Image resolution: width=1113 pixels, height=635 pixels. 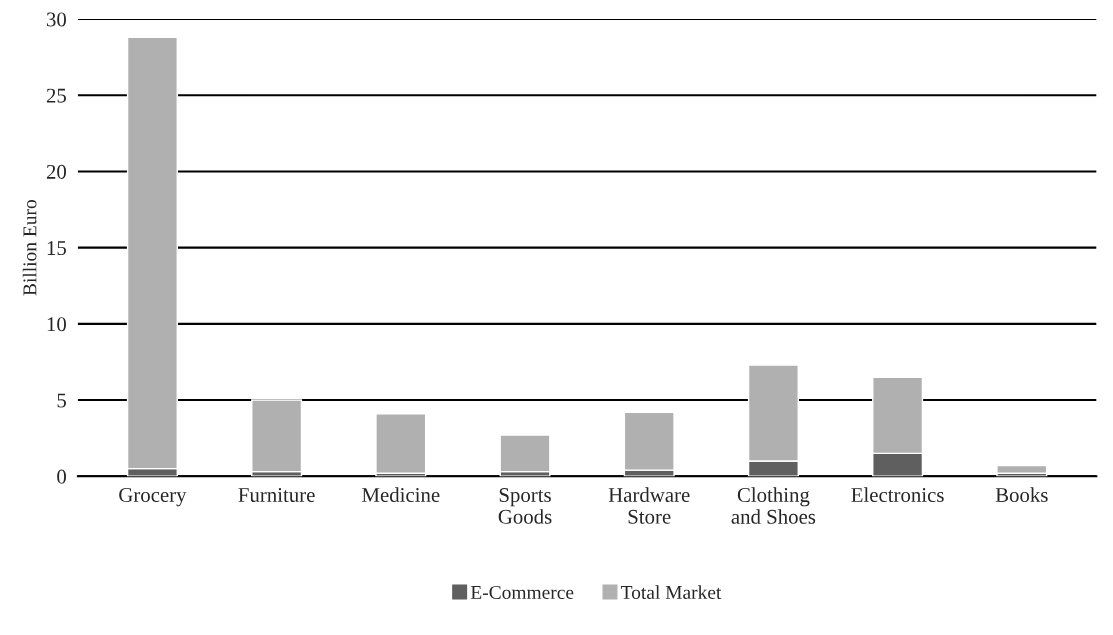 I want to click on x-tick-label: Clothing and Shoes, so click(x=773, y=505).